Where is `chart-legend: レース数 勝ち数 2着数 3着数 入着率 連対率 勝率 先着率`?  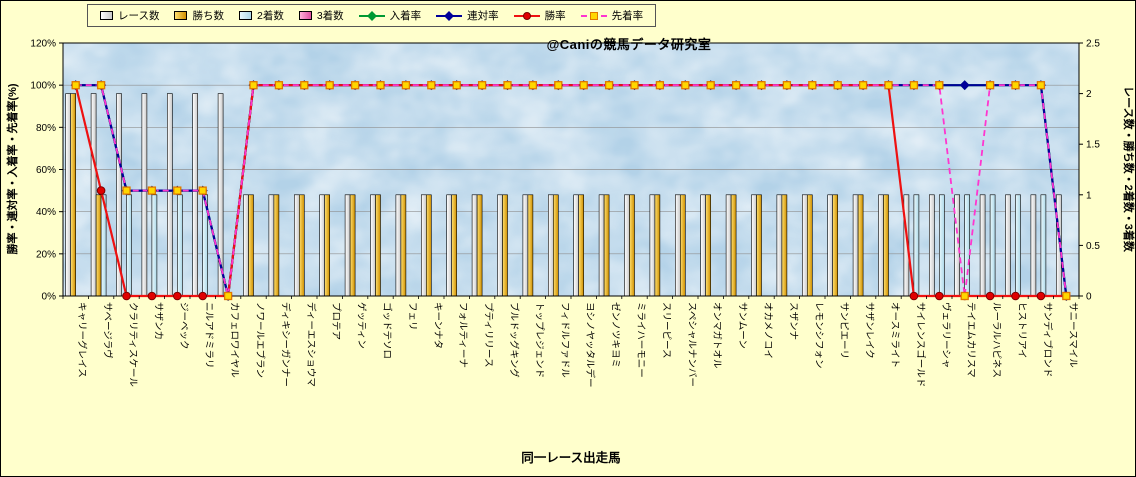 chart-legend: レース数 勝ち数 2着数 3着数 入着率 連対率 勝率 先着率 is located at coordinates (372, 15).